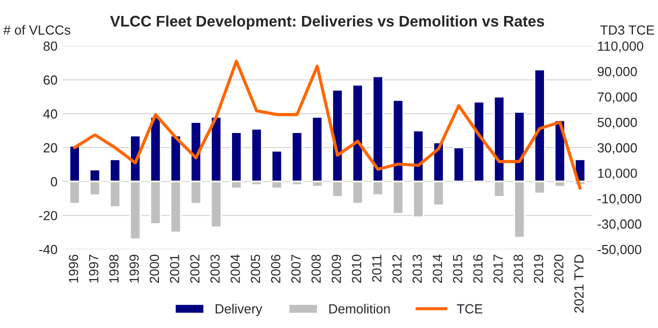 This screenshot has width=658, height=328. I want to click on x-tick-label: 2005, so click(255, 268).